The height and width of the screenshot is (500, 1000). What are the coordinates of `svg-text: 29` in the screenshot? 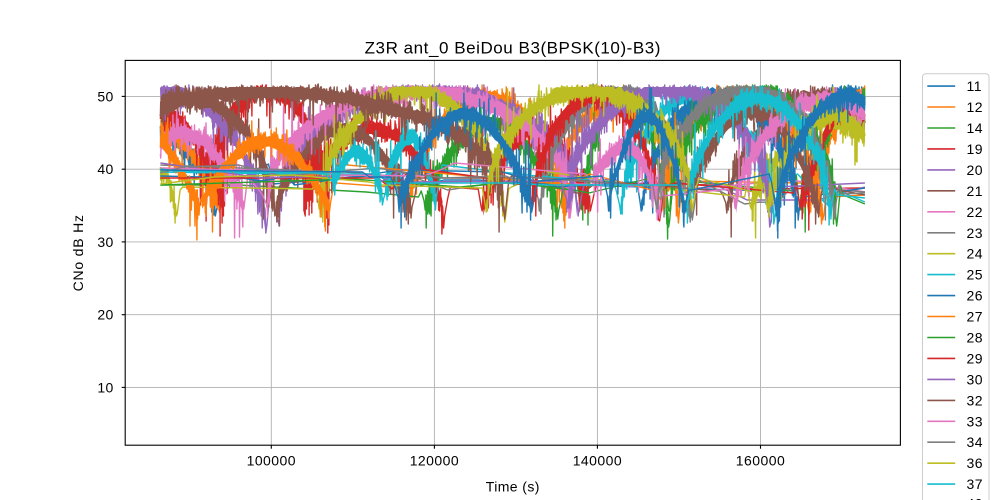 It's located at (975, 358).